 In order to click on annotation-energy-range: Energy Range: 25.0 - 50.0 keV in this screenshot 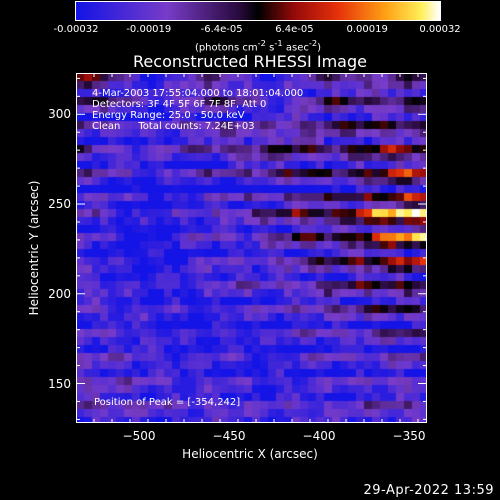, I will do `click(168, 115)`.